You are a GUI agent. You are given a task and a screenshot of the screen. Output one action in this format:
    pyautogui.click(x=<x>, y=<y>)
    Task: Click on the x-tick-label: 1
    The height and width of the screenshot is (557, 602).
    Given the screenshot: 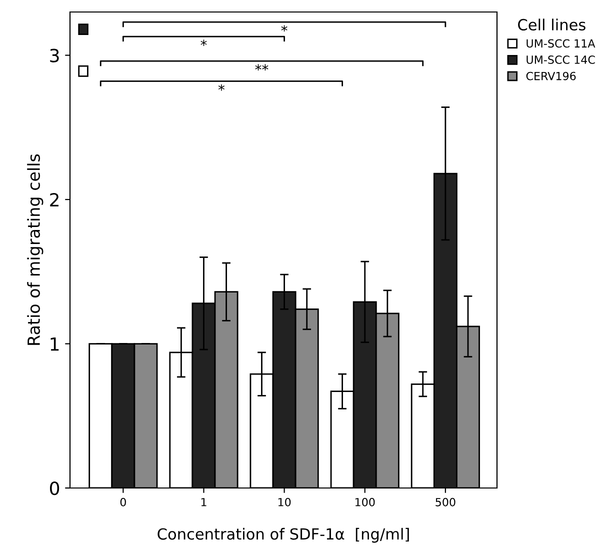 What is the action you would take?
    pyautogui.click(x=203, y=502)
    